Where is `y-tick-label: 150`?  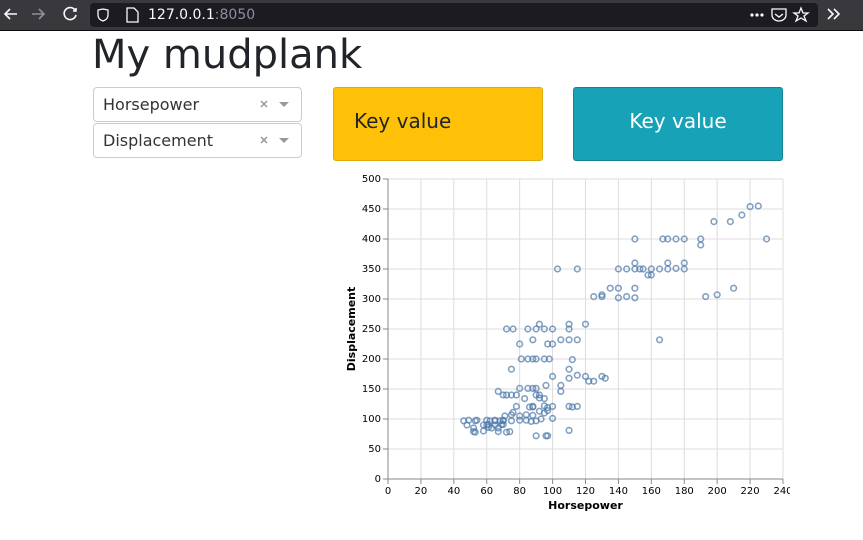 y-tick-label: 150 is located at coordinates (371, 389).